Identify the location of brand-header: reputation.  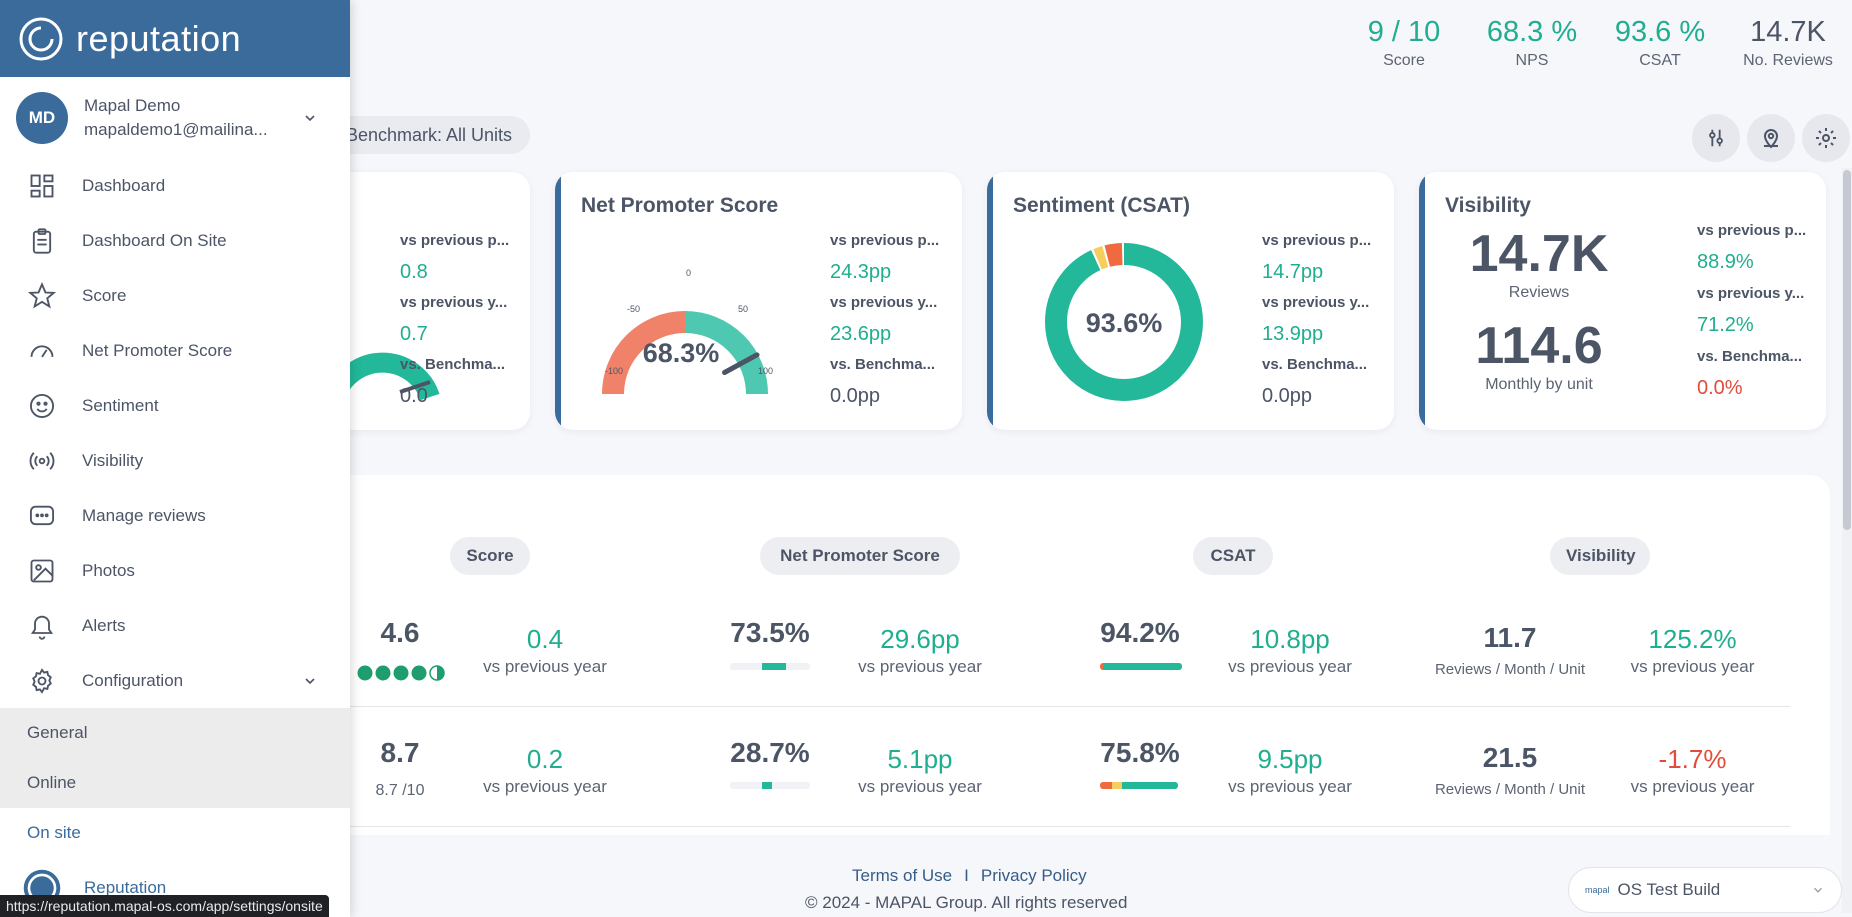
(175, 38).